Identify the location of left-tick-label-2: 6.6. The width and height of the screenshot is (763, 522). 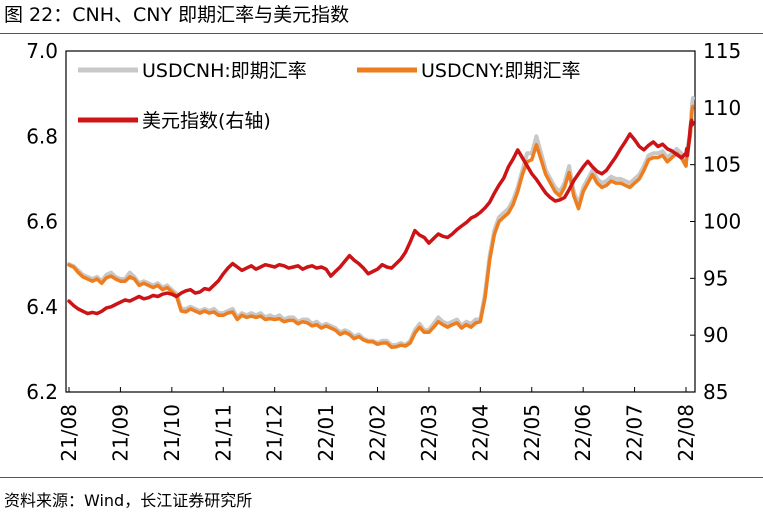
(42, 222).